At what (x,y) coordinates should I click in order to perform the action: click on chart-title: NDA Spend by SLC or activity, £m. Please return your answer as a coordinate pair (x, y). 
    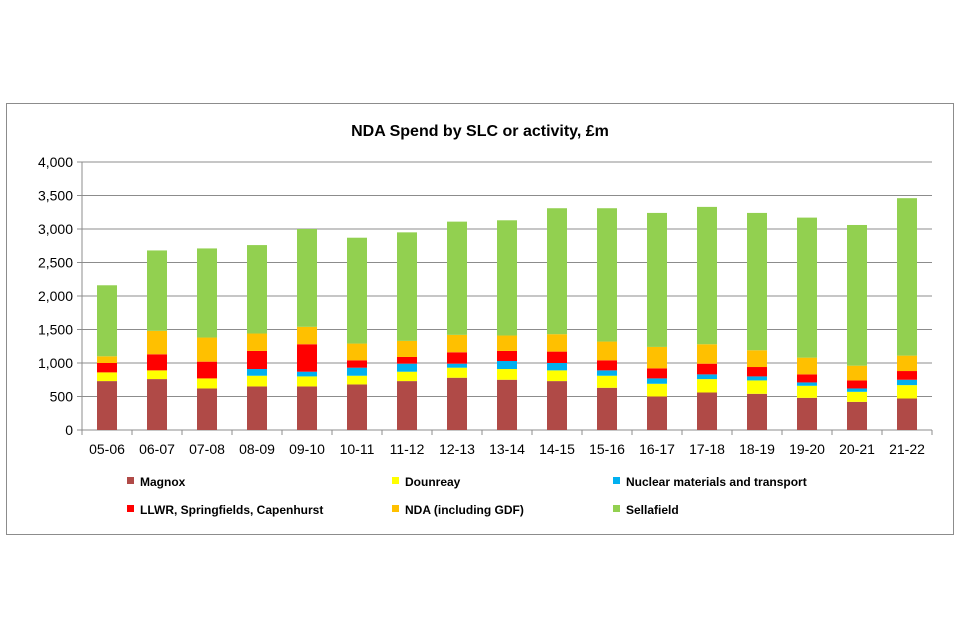
    Looking at the image, I should click on (480, 131).